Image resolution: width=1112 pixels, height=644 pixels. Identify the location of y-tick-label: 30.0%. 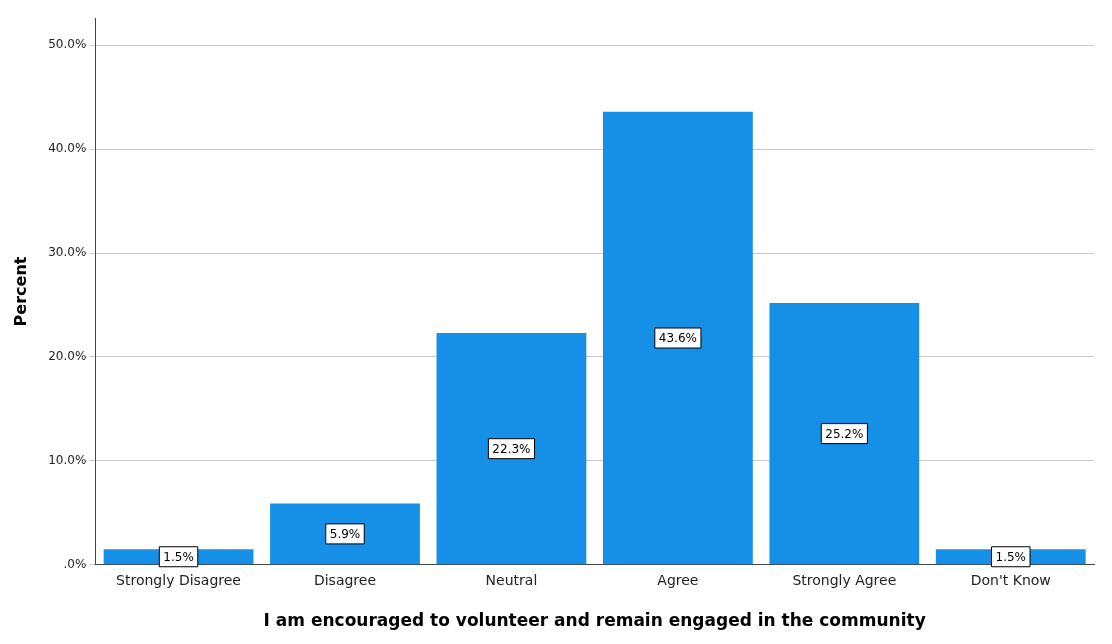
(67, 252).